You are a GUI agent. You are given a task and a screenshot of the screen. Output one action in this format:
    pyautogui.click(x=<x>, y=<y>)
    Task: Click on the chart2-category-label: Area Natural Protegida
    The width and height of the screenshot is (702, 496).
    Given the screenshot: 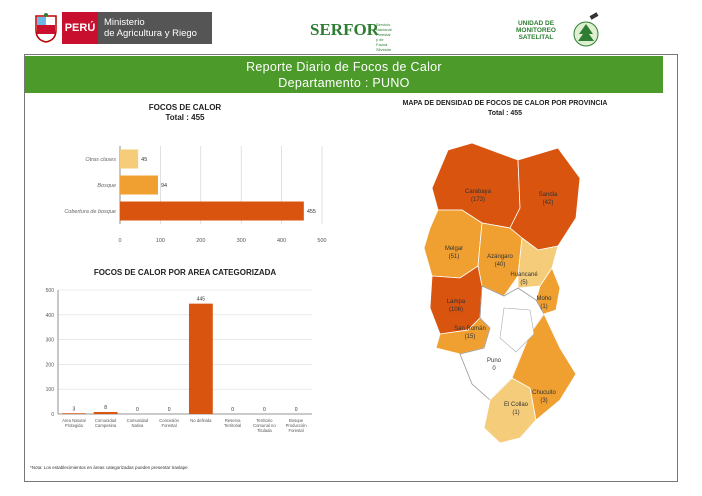 What is the action you would take?
    pyautogui.click(x=74, y=423)
    